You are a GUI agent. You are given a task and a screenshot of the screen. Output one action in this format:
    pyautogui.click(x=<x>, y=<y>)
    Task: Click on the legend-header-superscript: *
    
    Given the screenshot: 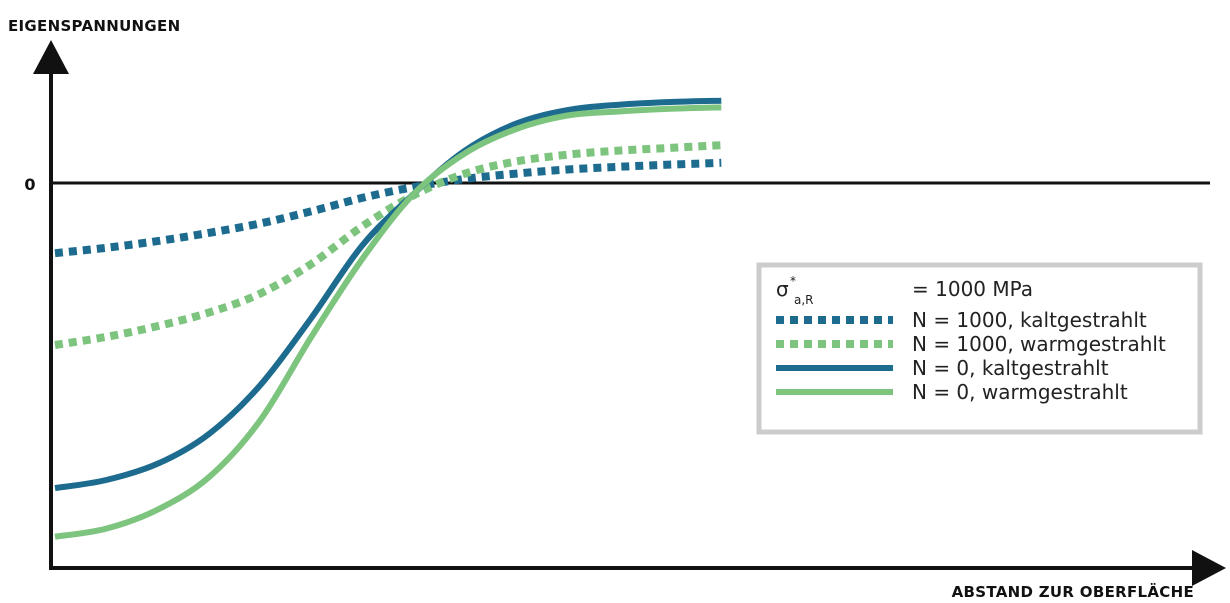 What is the action you would take?
    pyautogui.click(x=793, y=281)
    